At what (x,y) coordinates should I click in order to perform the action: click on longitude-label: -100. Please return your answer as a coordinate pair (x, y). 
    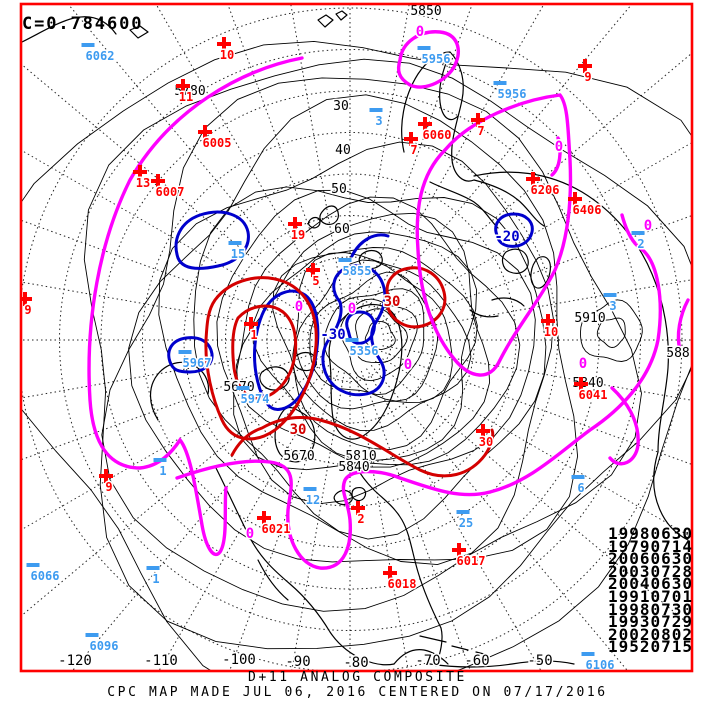
    Looking at the image, I should click on (239, 660).